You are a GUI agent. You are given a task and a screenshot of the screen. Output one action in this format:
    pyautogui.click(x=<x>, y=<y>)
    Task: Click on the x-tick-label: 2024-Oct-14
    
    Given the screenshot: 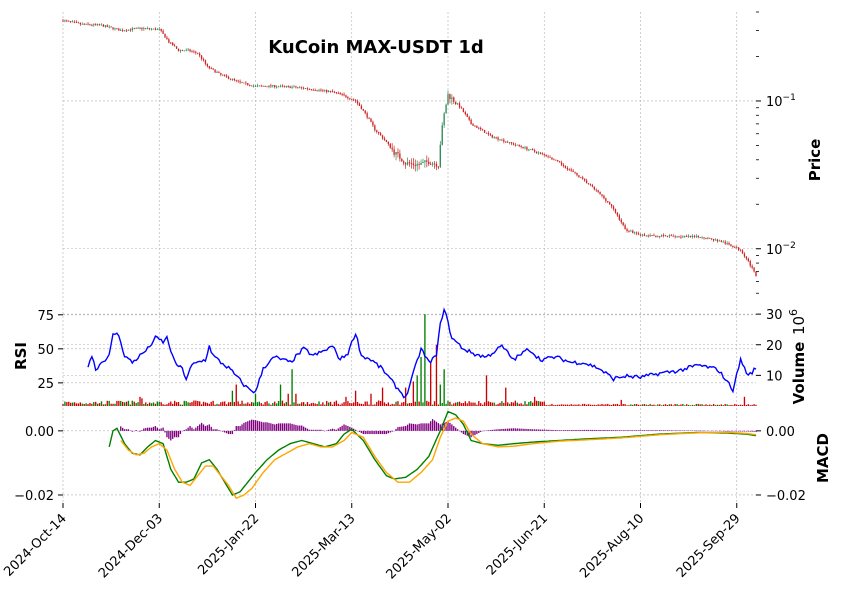 What is the action you would take?
    pyautogui.click(x=35, y=545)
    